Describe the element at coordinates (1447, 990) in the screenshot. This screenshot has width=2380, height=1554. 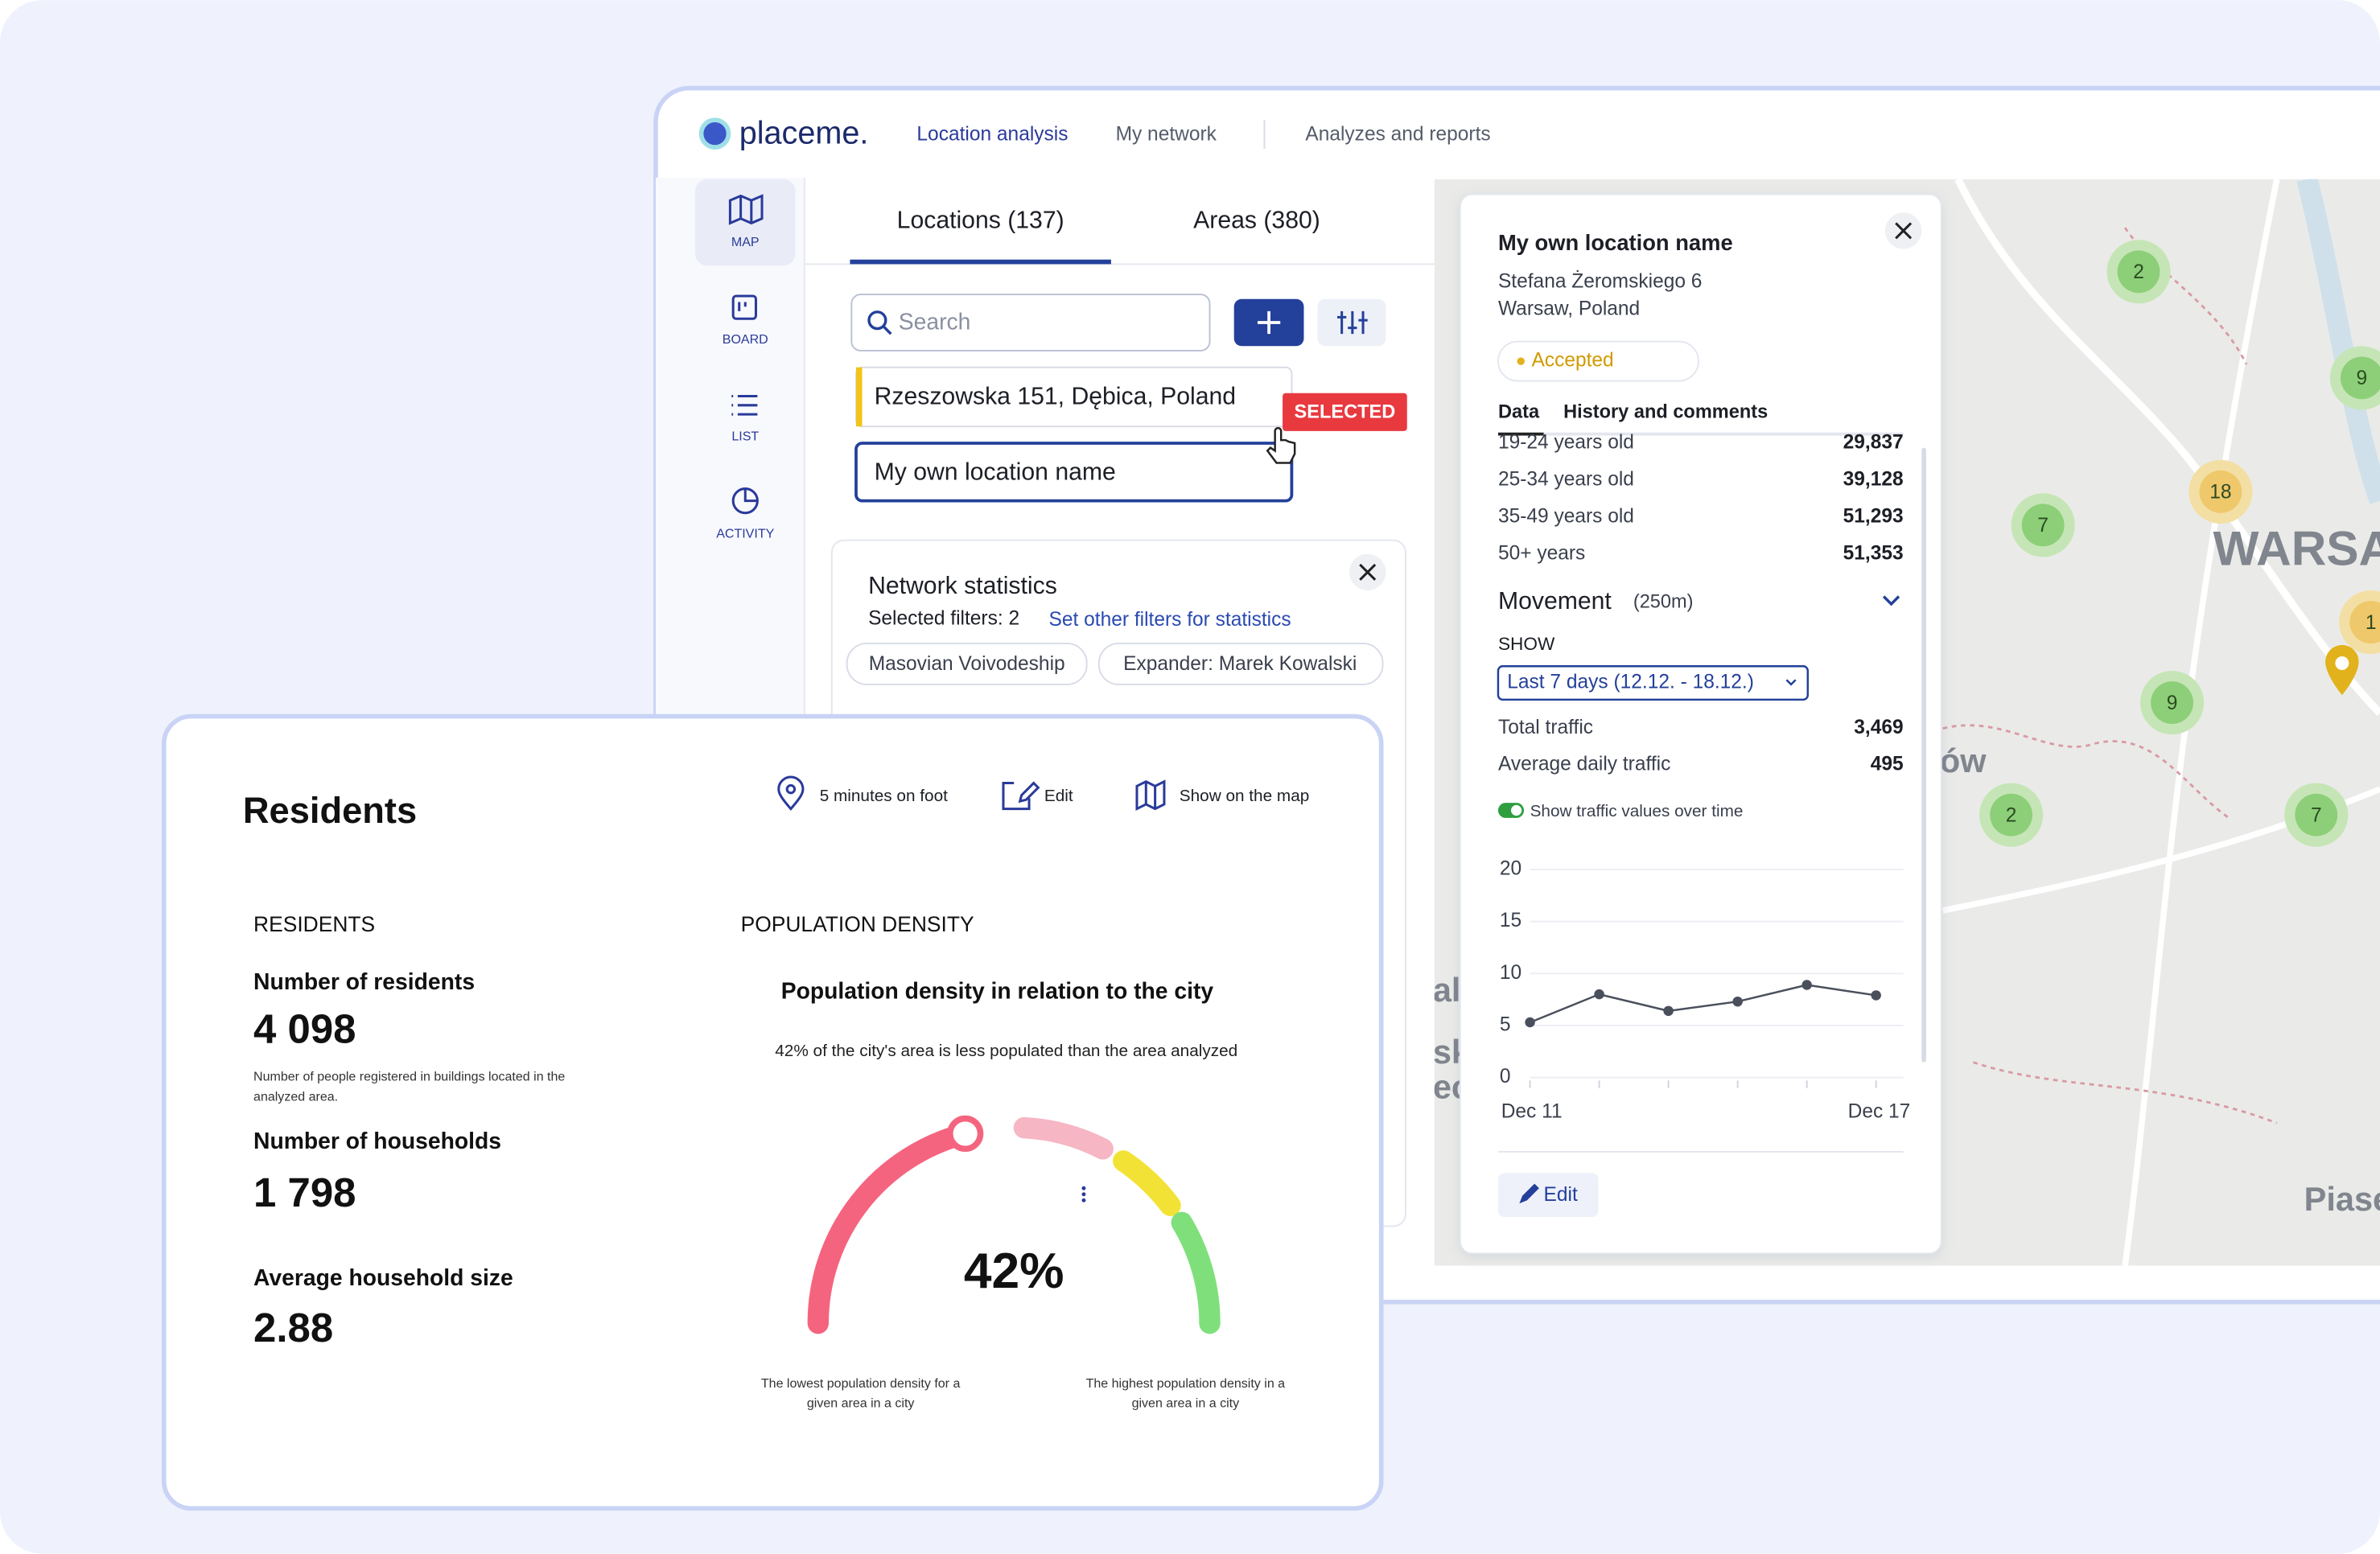
I see `map-label: al` at that location.